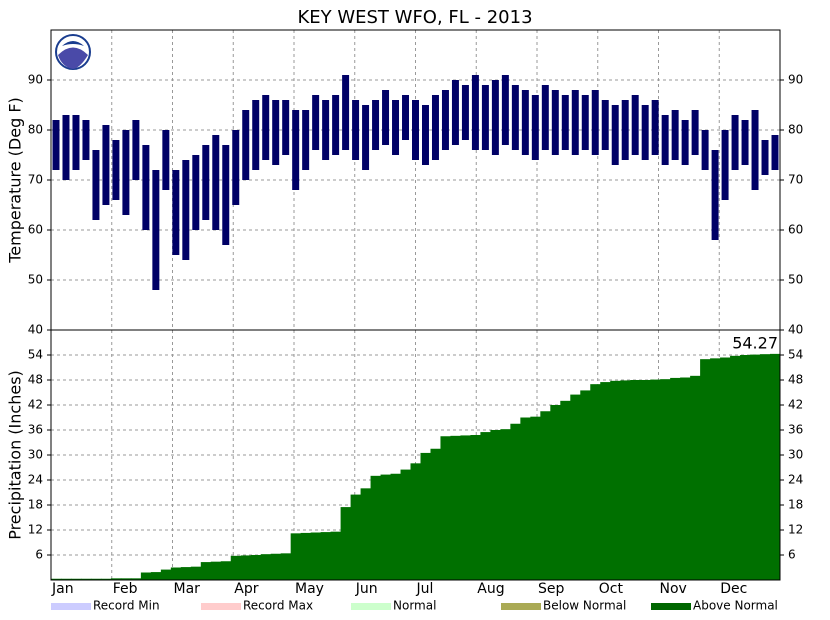 The image size is (830, 620). What do you see at coordinates (62, 589) in the screenshot?
I see `x-tick-label: Jan` at bounding box center [62, 589].